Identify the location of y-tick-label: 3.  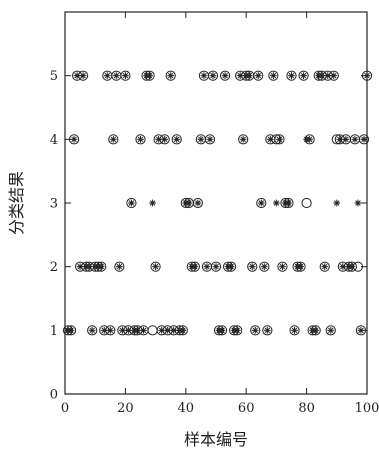
(54, 204).